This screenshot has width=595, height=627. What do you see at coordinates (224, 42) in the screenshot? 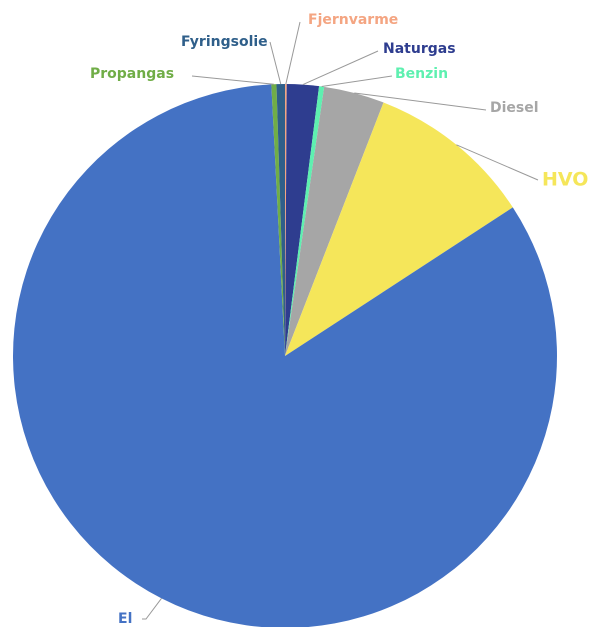
I see `slice-label: Fyringsolie` at bounding box center [224, 42].